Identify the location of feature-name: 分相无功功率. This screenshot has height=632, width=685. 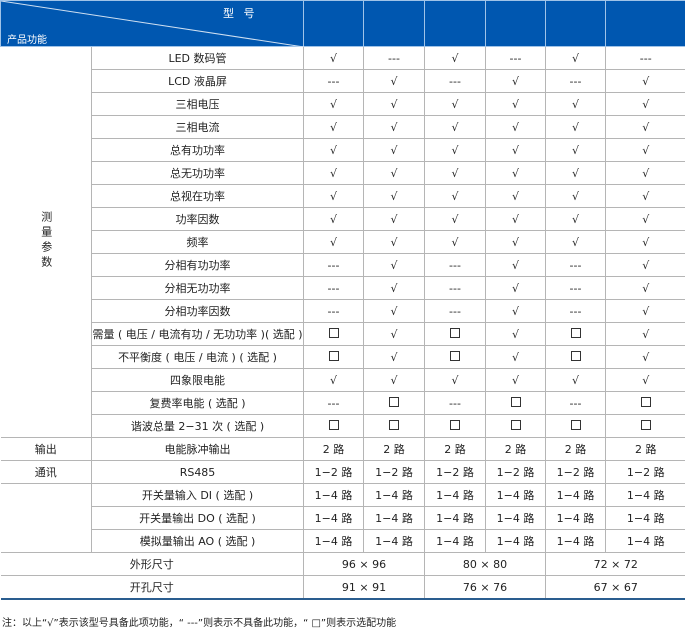
(197, 288).